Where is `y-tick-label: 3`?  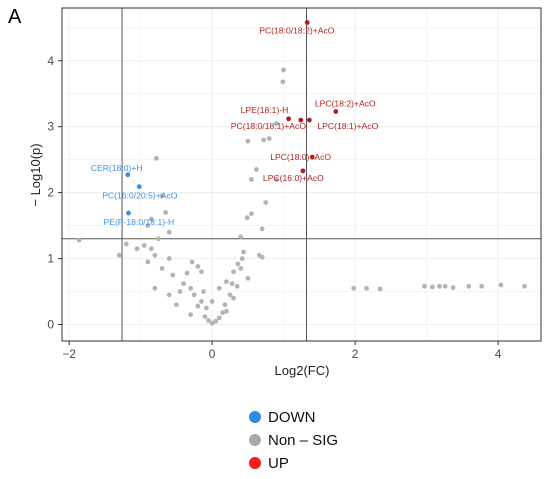 y-tick-label: 3 is located at coordinates (50, 127).